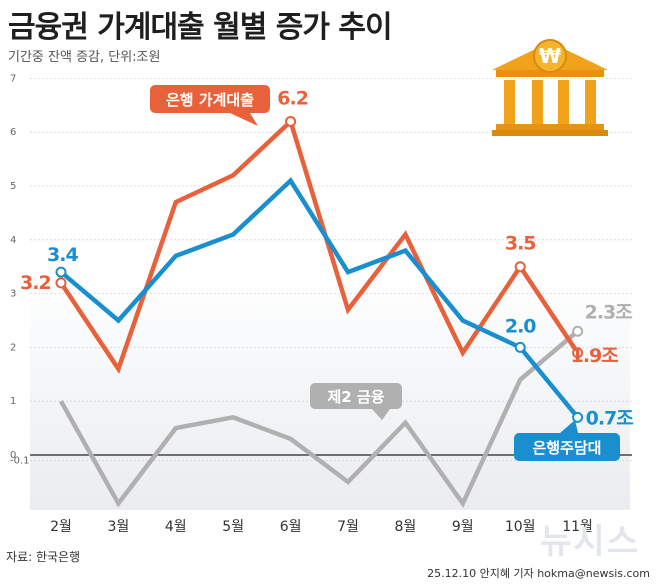  Describe the element at coordinates (321, 527) in the screenshot. I see `x-axis-ticks: 2월 3월 4월 5월 6월 7월 8월 9월 10월 11월` at that location.